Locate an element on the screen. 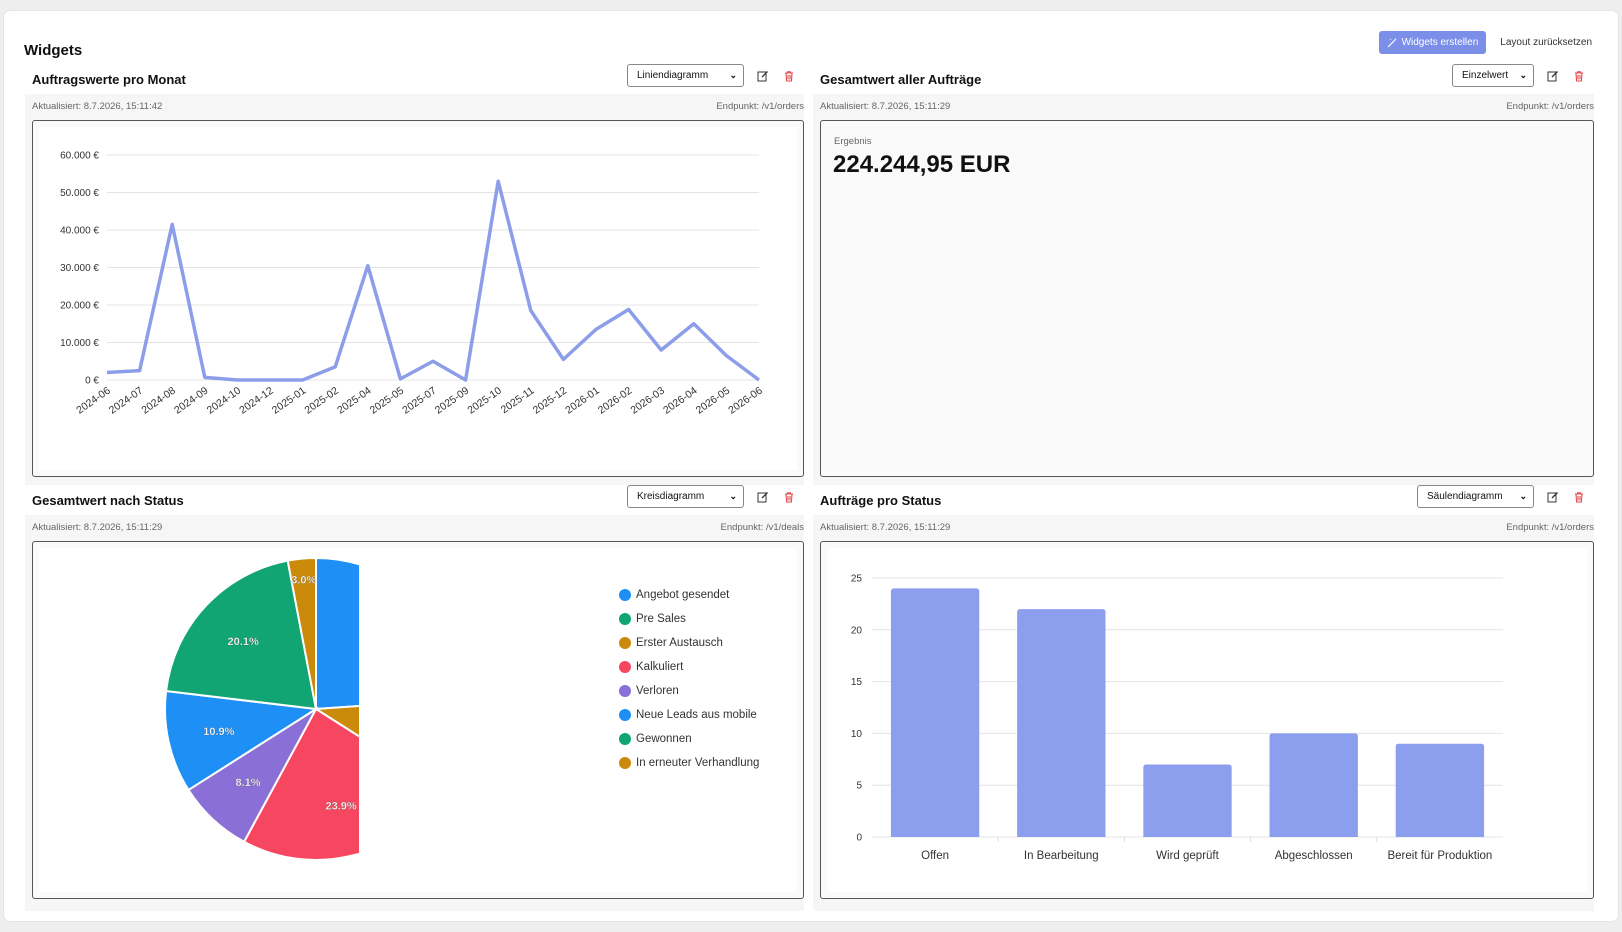  chart-type-value: Kreisdiagramm is located at coordinates (671, 496).